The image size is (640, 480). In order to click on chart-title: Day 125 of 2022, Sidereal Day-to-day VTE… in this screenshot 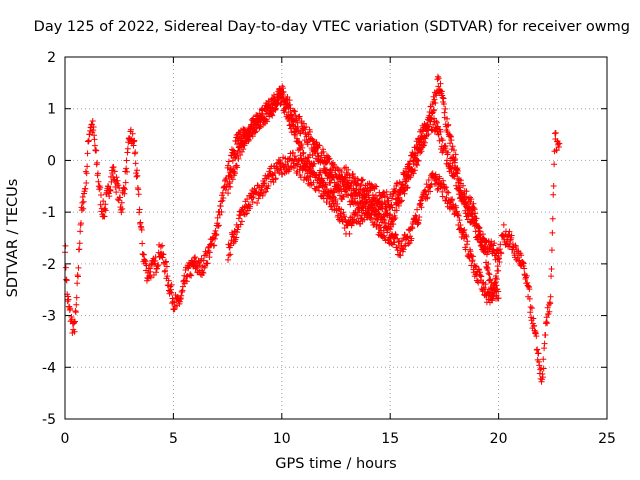, I will do `click(331, 27)`.